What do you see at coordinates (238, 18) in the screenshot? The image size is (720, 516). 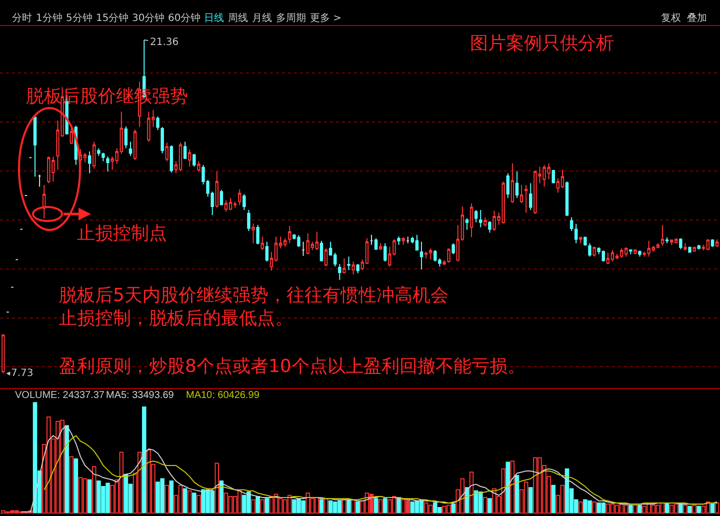 I see `text: 周线` at bounding box center [238, 18].